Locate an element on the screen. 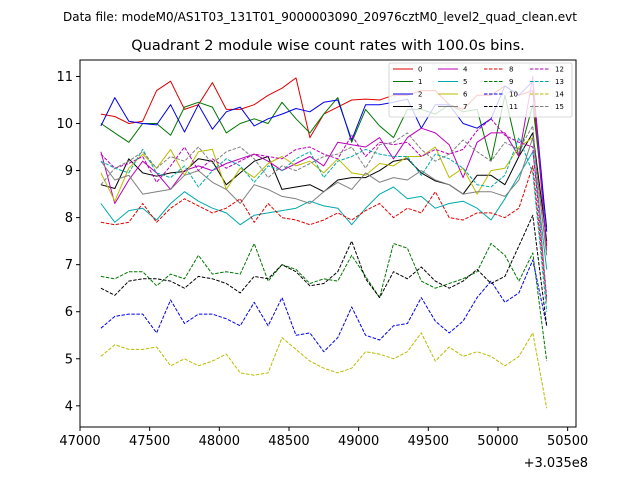 Image resolution: width=640 pixels, height=480 pixels. legend-label-2: 2 is located at coordinates (420, 95).